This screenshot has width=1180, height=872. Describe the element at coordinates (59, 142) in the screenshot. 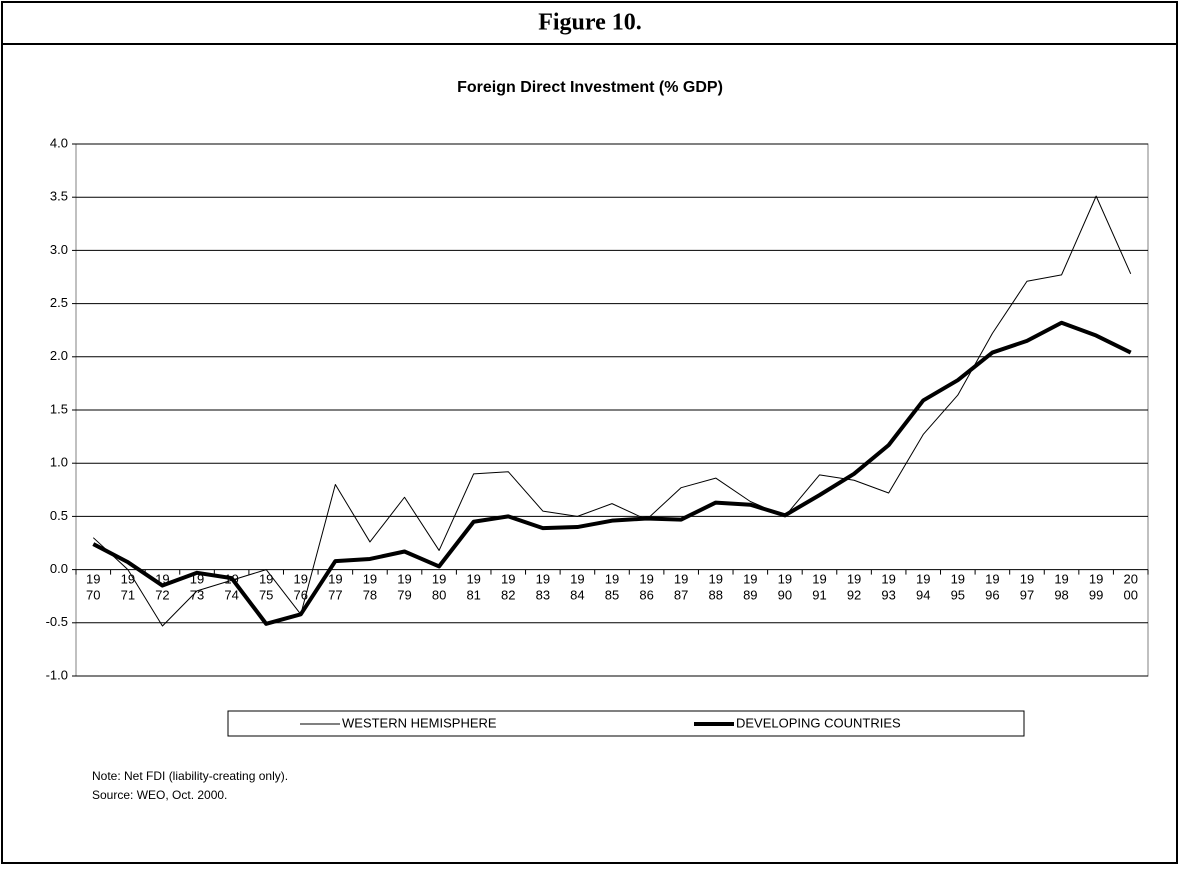

I see `y-tick-label: 4.0` at that location.